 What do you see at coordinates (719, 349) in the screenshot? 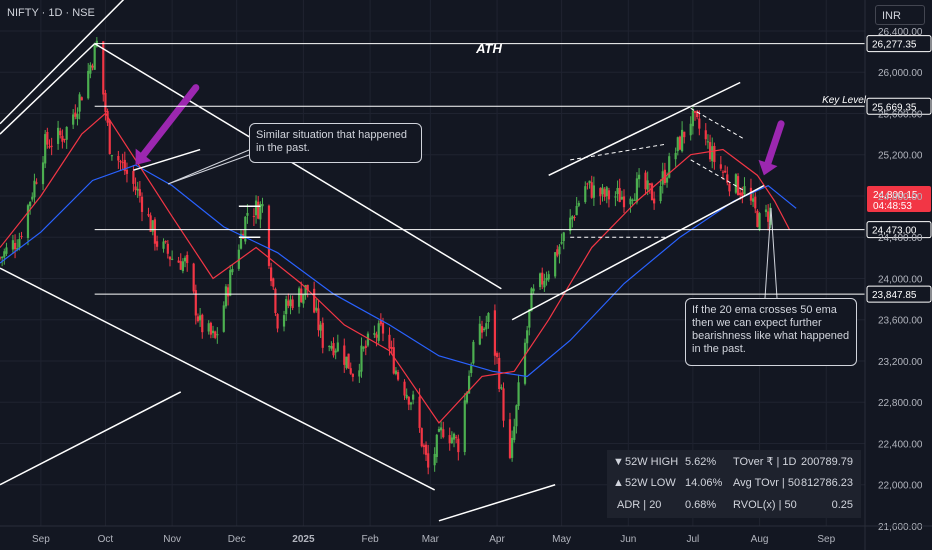
I see `callout-line: in the past.` at bounding box center [719, 349].